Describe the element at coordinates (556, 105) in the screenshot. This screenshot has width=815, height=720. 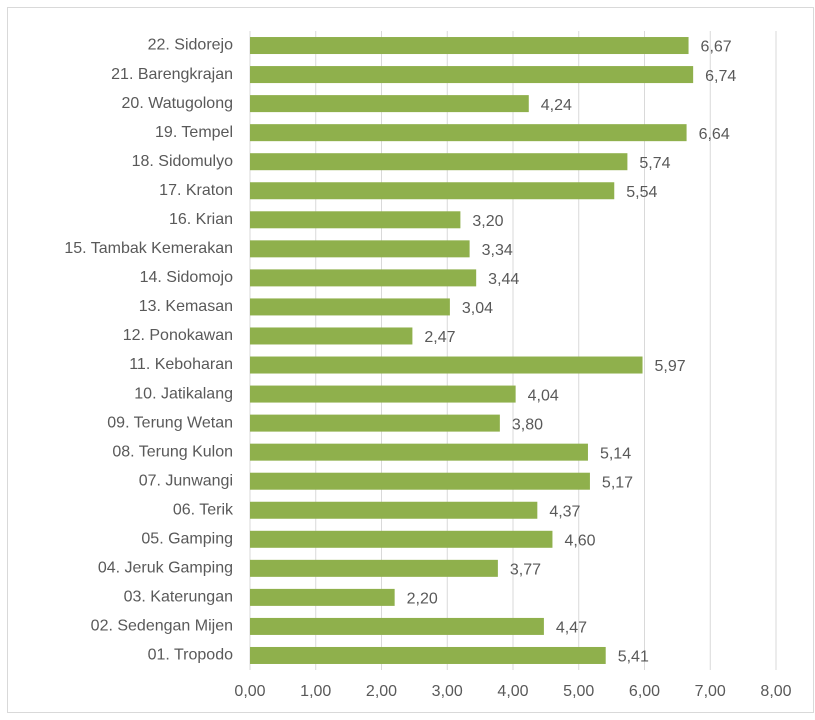
I see `data-label: 4,24` at that location.